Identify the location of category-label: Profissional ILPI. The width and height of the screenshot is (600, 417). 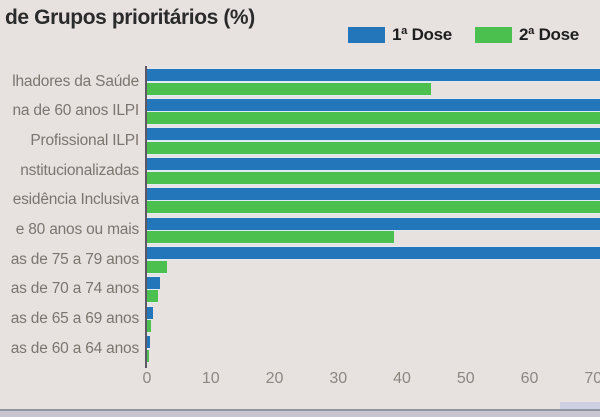
(84, 140).